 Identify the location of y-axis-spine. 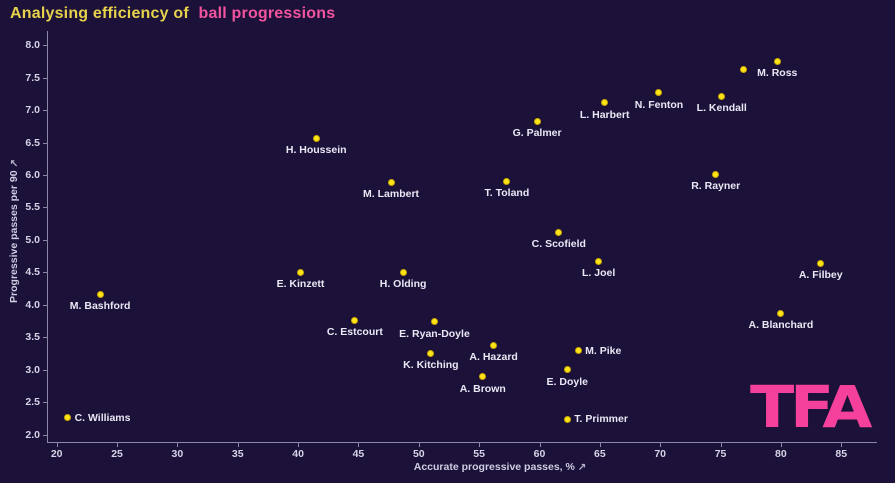
(47, 237).